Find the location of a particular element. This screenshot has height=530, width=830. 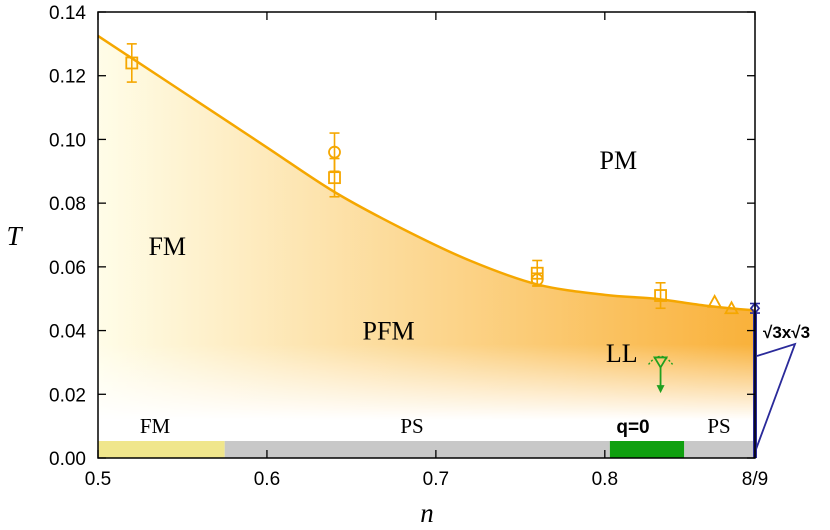

ground-state-bands: FM PS q=0 PS is located at coordinates (426, 436).